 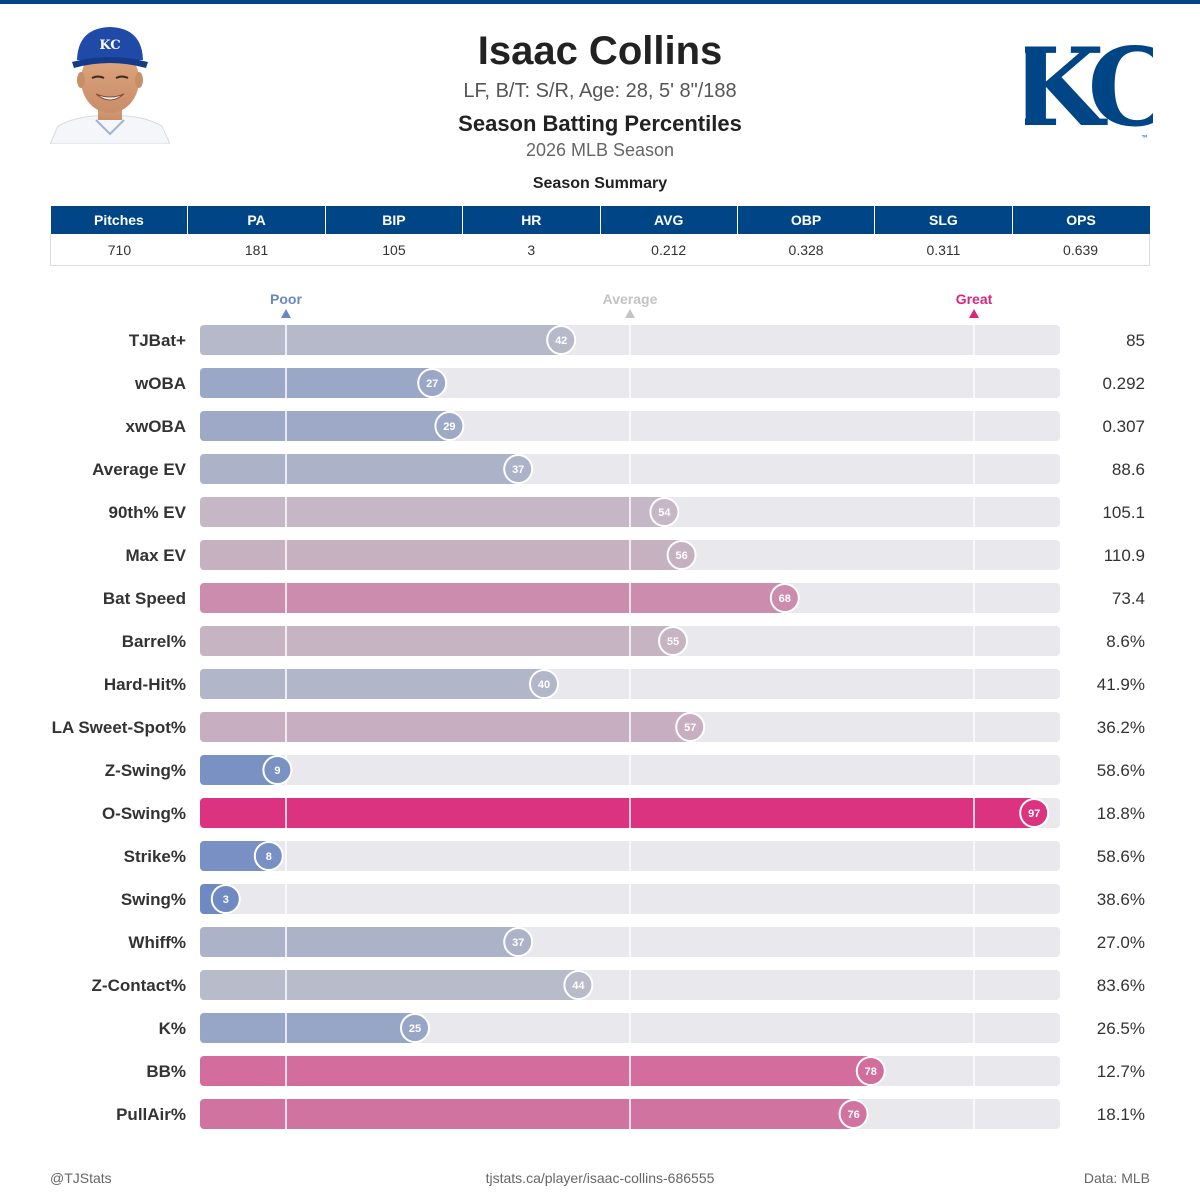 I want to click on percentile-badge-whiff, so click(x=518, y=942).